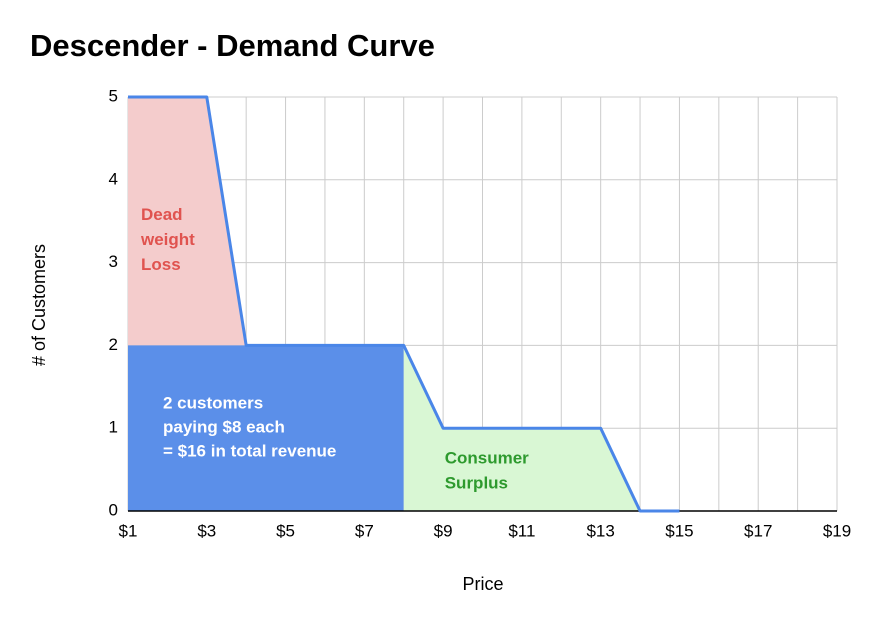 This screenshot has width=896, height=641. What do you see at coordinates (113, 509) in the screenshot?
I see `y-tick-label: 0` at bounding box center [113, 509].